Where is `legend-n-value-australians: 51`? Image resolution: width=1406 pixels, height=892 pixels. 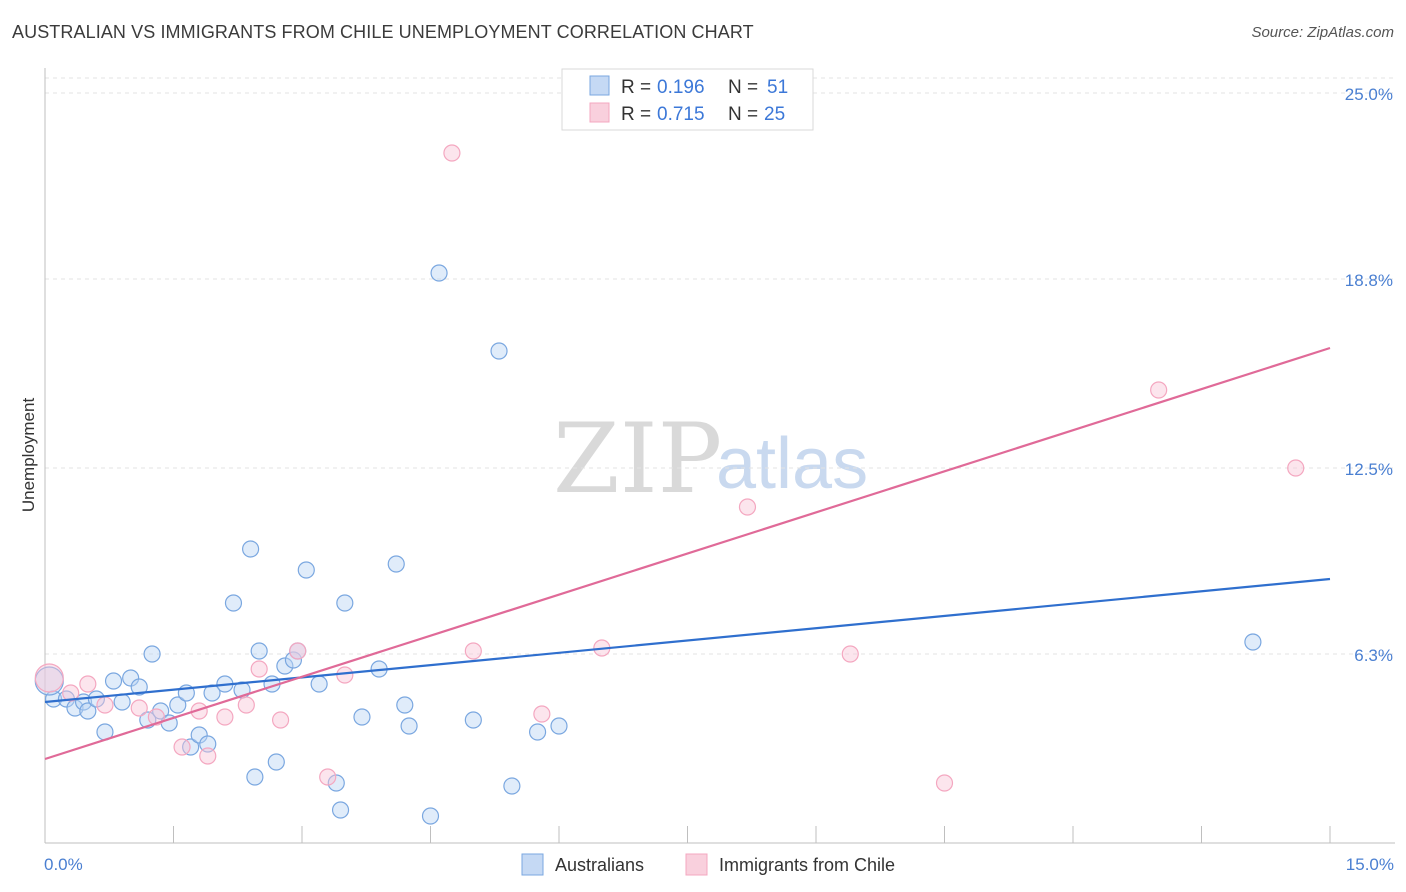 legend-n-value-australians: 51 is located at coordinates (777, 87).